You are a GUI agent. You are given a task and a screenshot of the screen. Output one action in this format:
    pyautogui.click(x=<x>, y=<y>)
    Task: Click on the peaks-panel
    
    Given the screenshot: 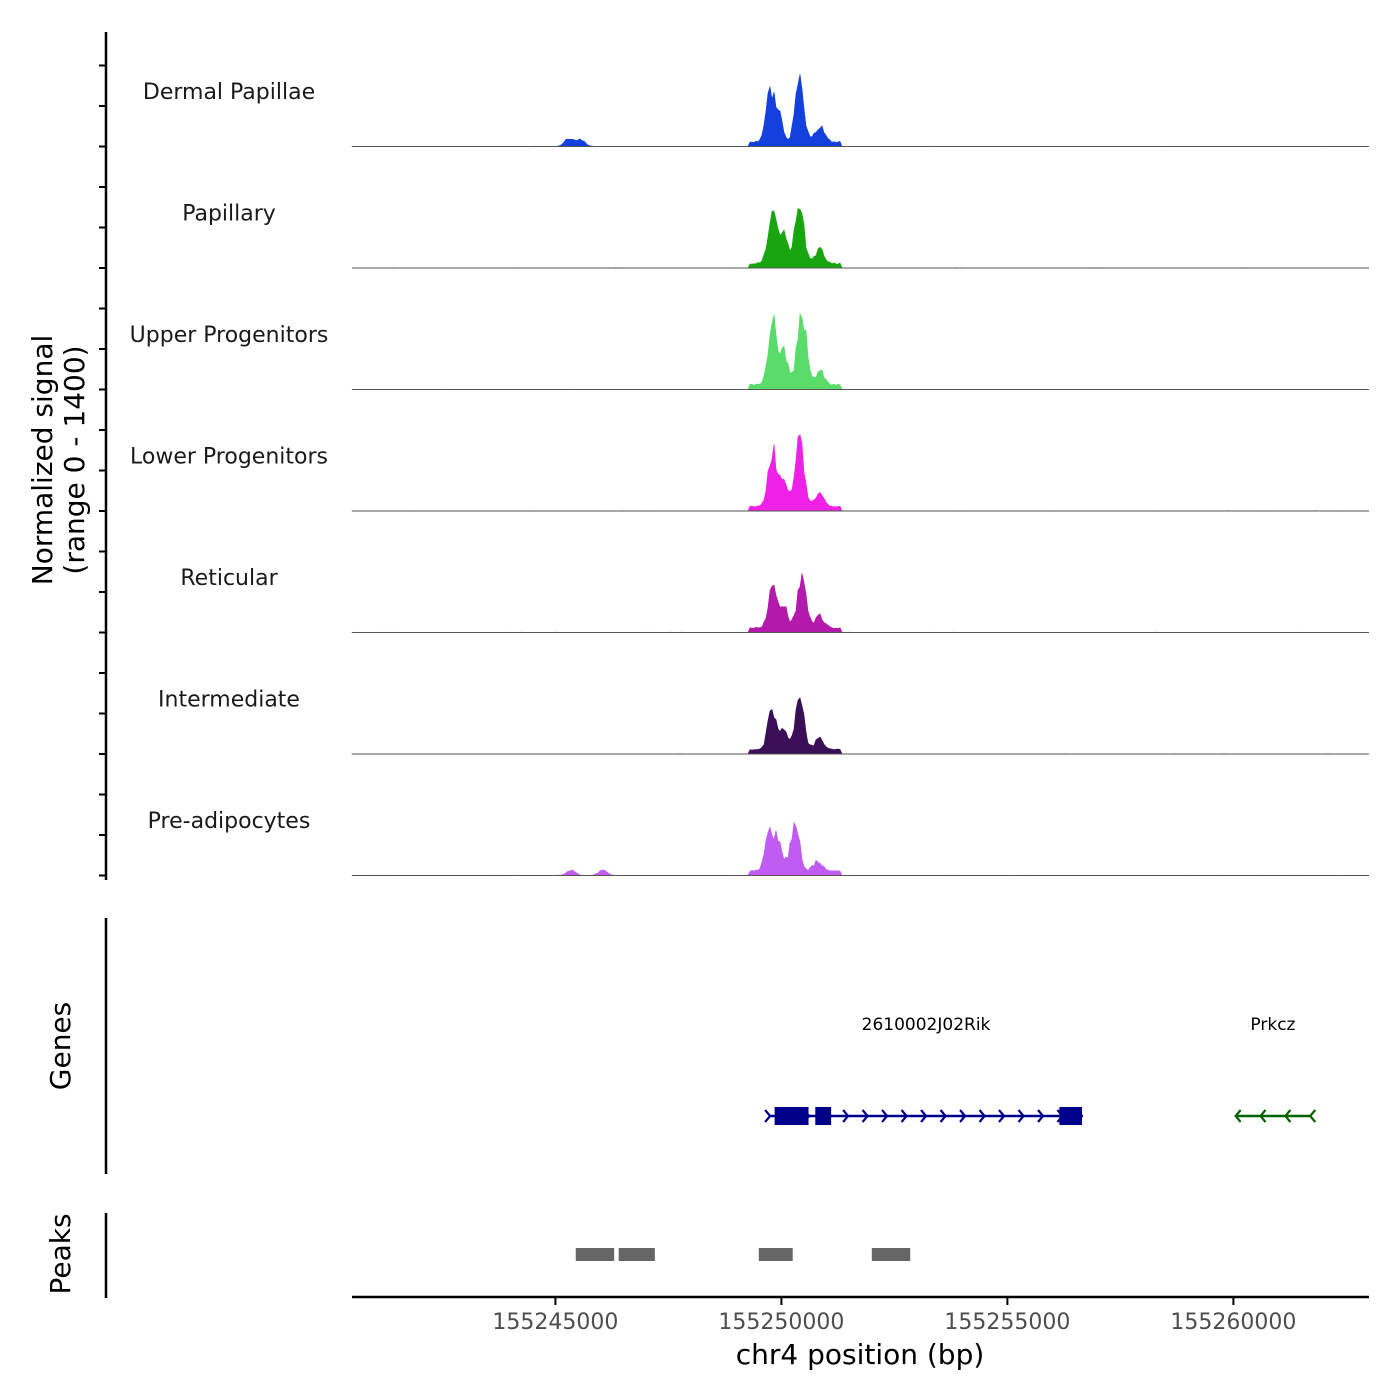 What is the action you would take?
    pyautogui.click(x=743, y=1254)
    